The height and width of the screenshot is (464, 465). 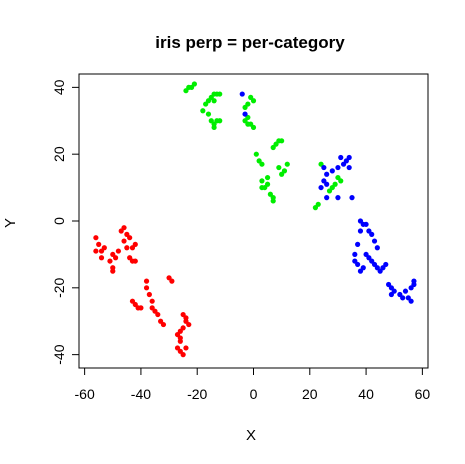 What do you see at coordinates (366, 394) in the screenshot?
I see `x-tick-label: 40` at bounding box center [366, 394].